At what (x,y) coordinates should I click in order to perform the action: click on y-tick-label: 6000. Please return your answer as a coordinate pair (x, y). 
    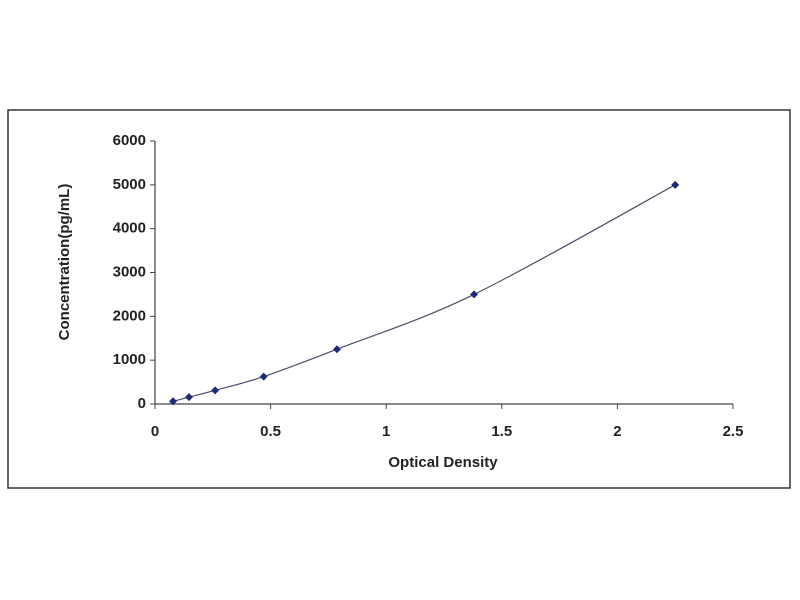
    Looking at the image, I should click on (129, 140).